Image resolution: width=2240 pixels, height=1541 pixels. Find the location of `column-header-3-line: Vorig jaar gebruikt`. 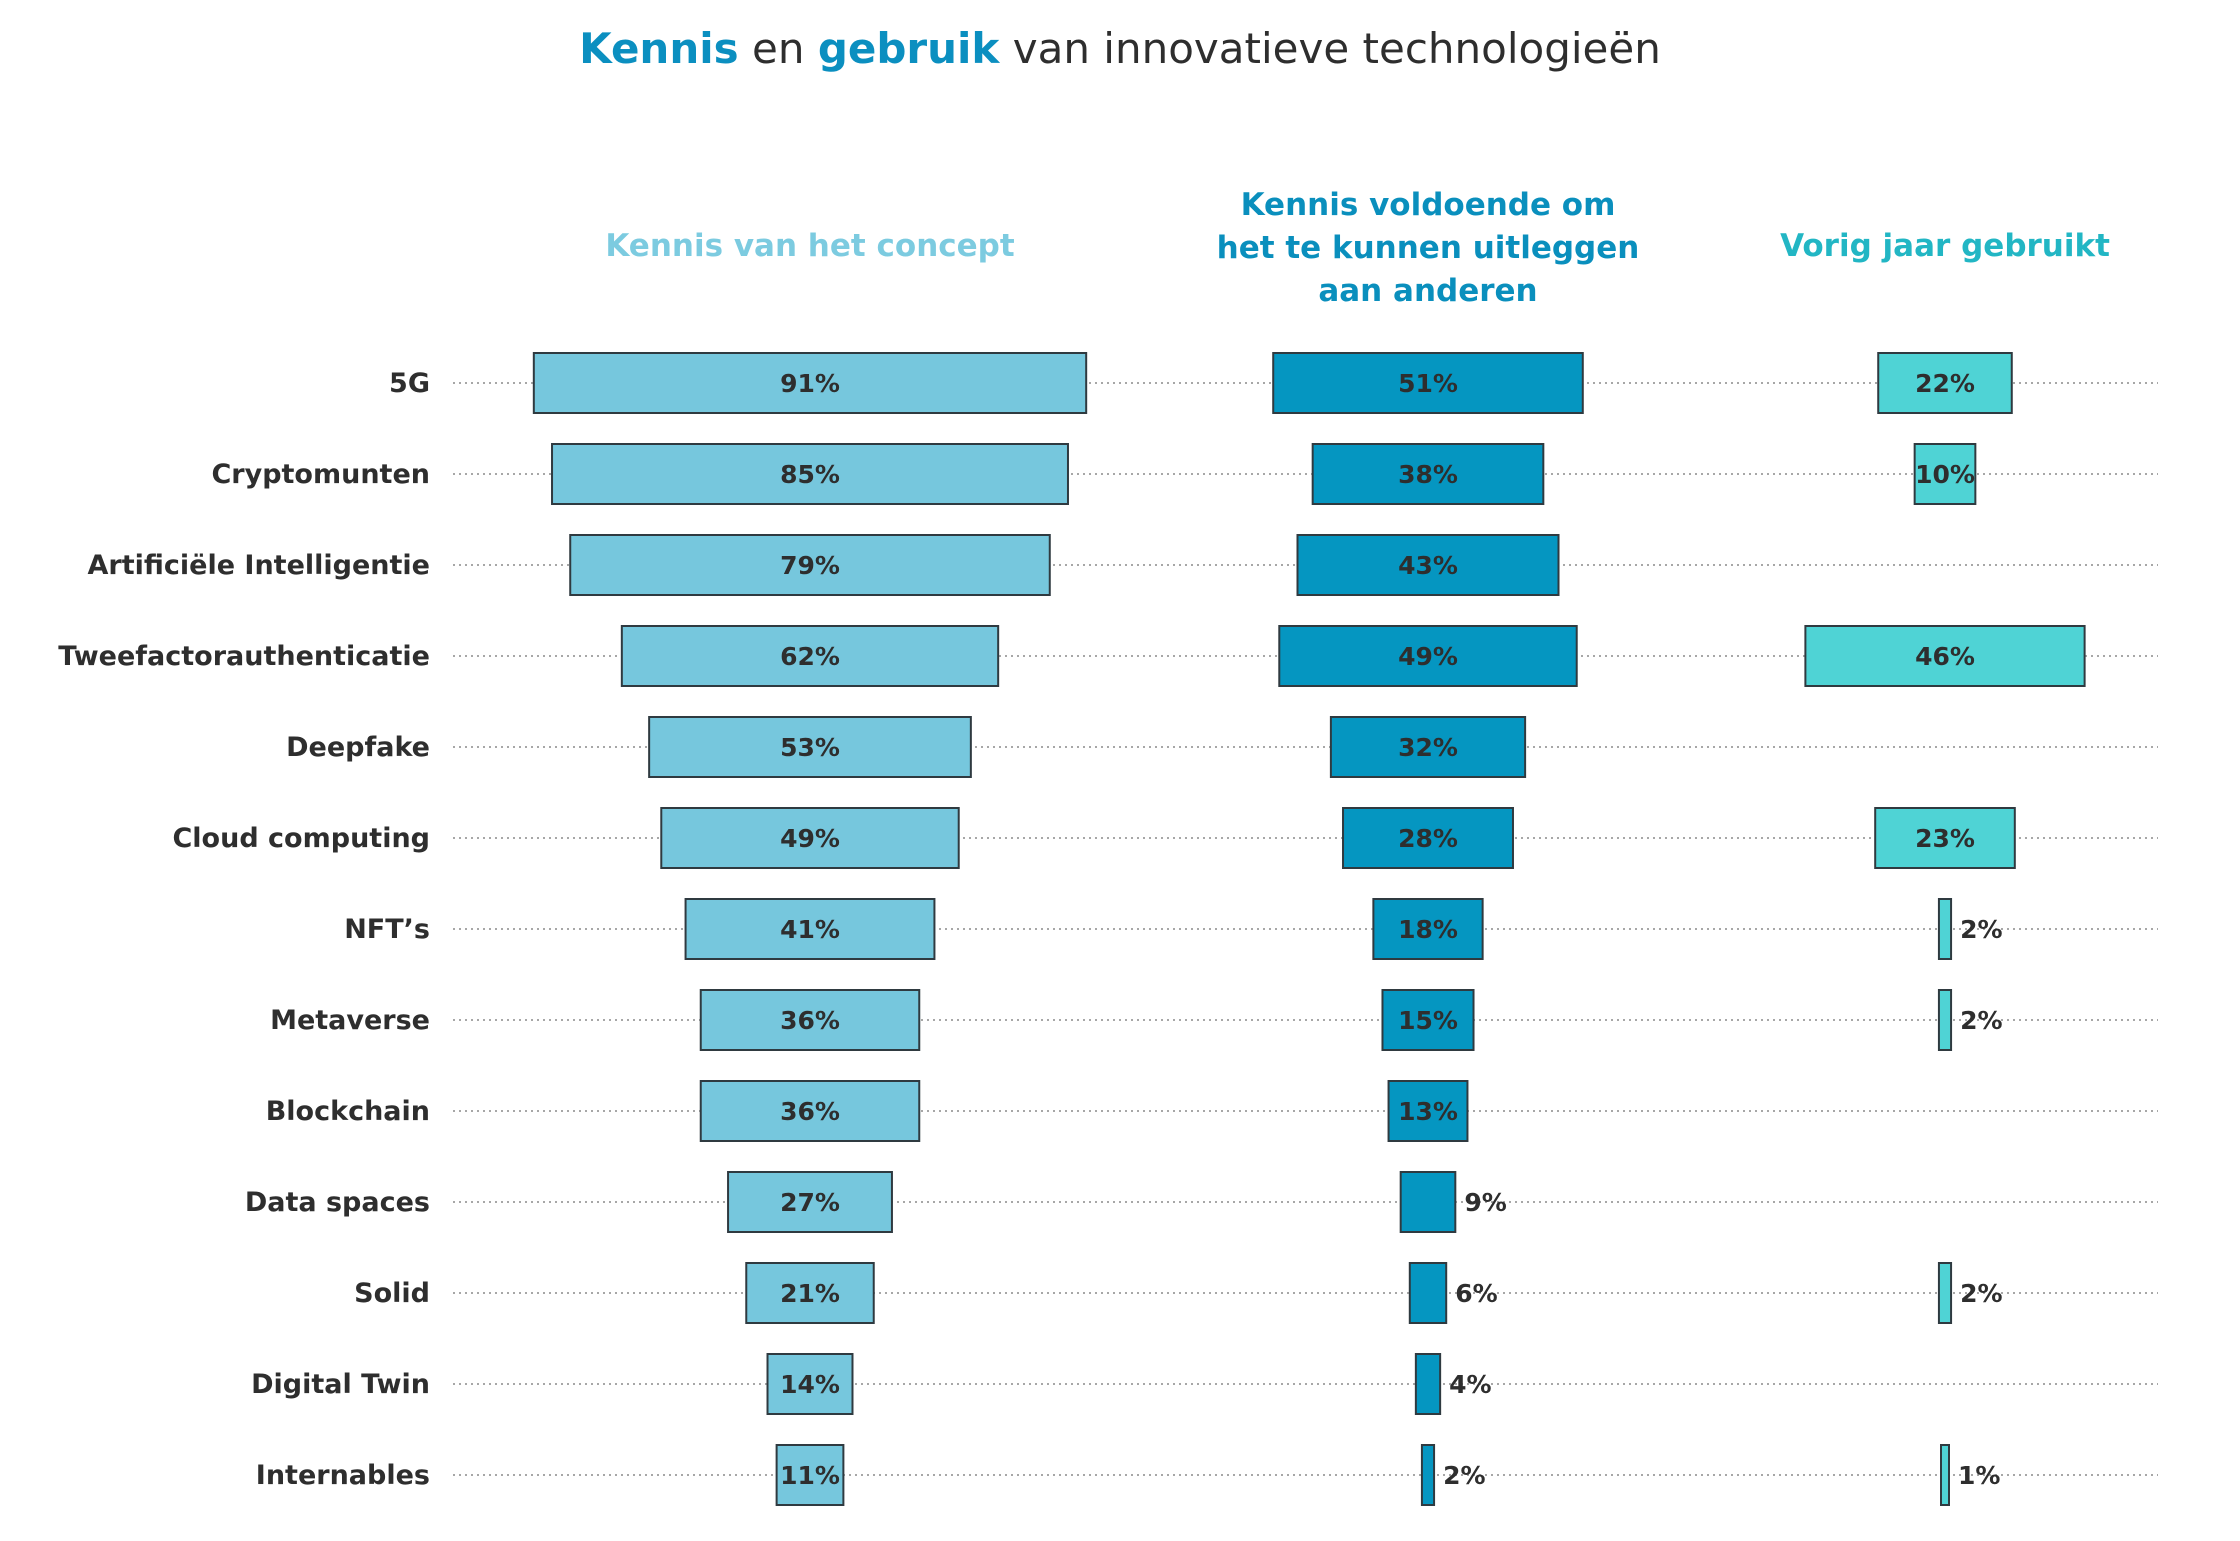

column-header-3-line: Vorig jaar gebruikt is located at coordinates (1945, 246).